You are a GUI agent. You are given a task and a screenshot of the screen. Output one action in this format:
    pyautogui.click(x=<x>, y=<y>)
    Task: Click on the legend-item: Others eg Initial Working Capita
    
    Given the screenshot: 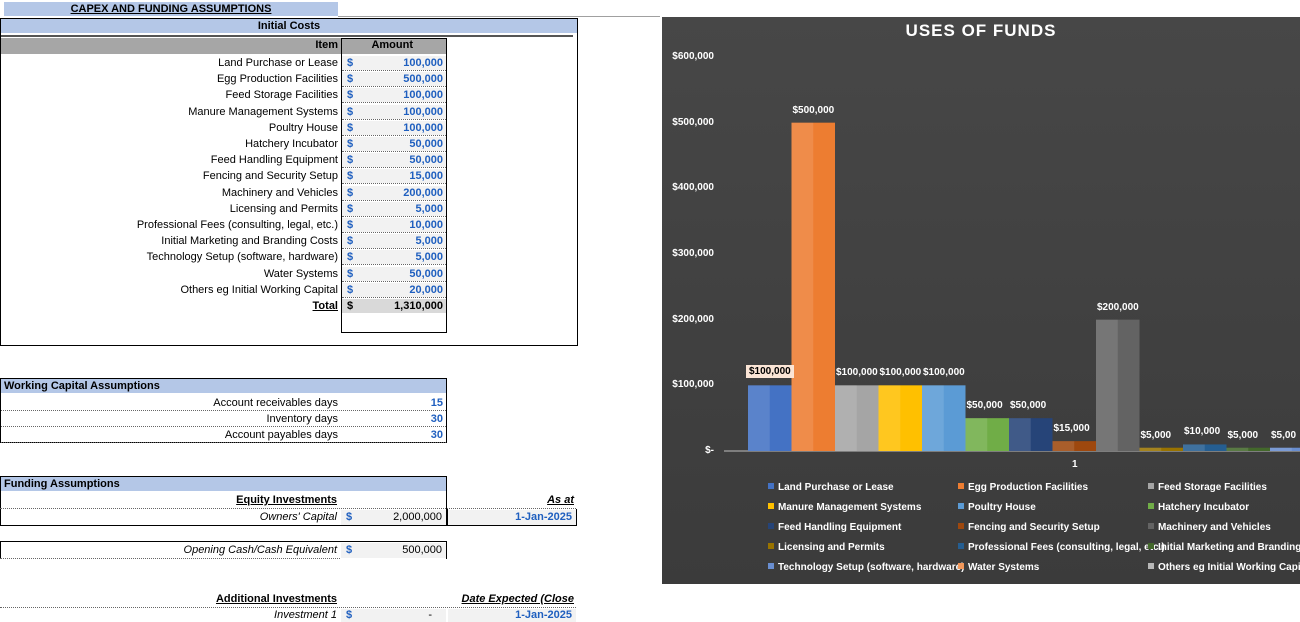 What is the action you would take?
    pyautogui.click(x=1224, y=567)
    